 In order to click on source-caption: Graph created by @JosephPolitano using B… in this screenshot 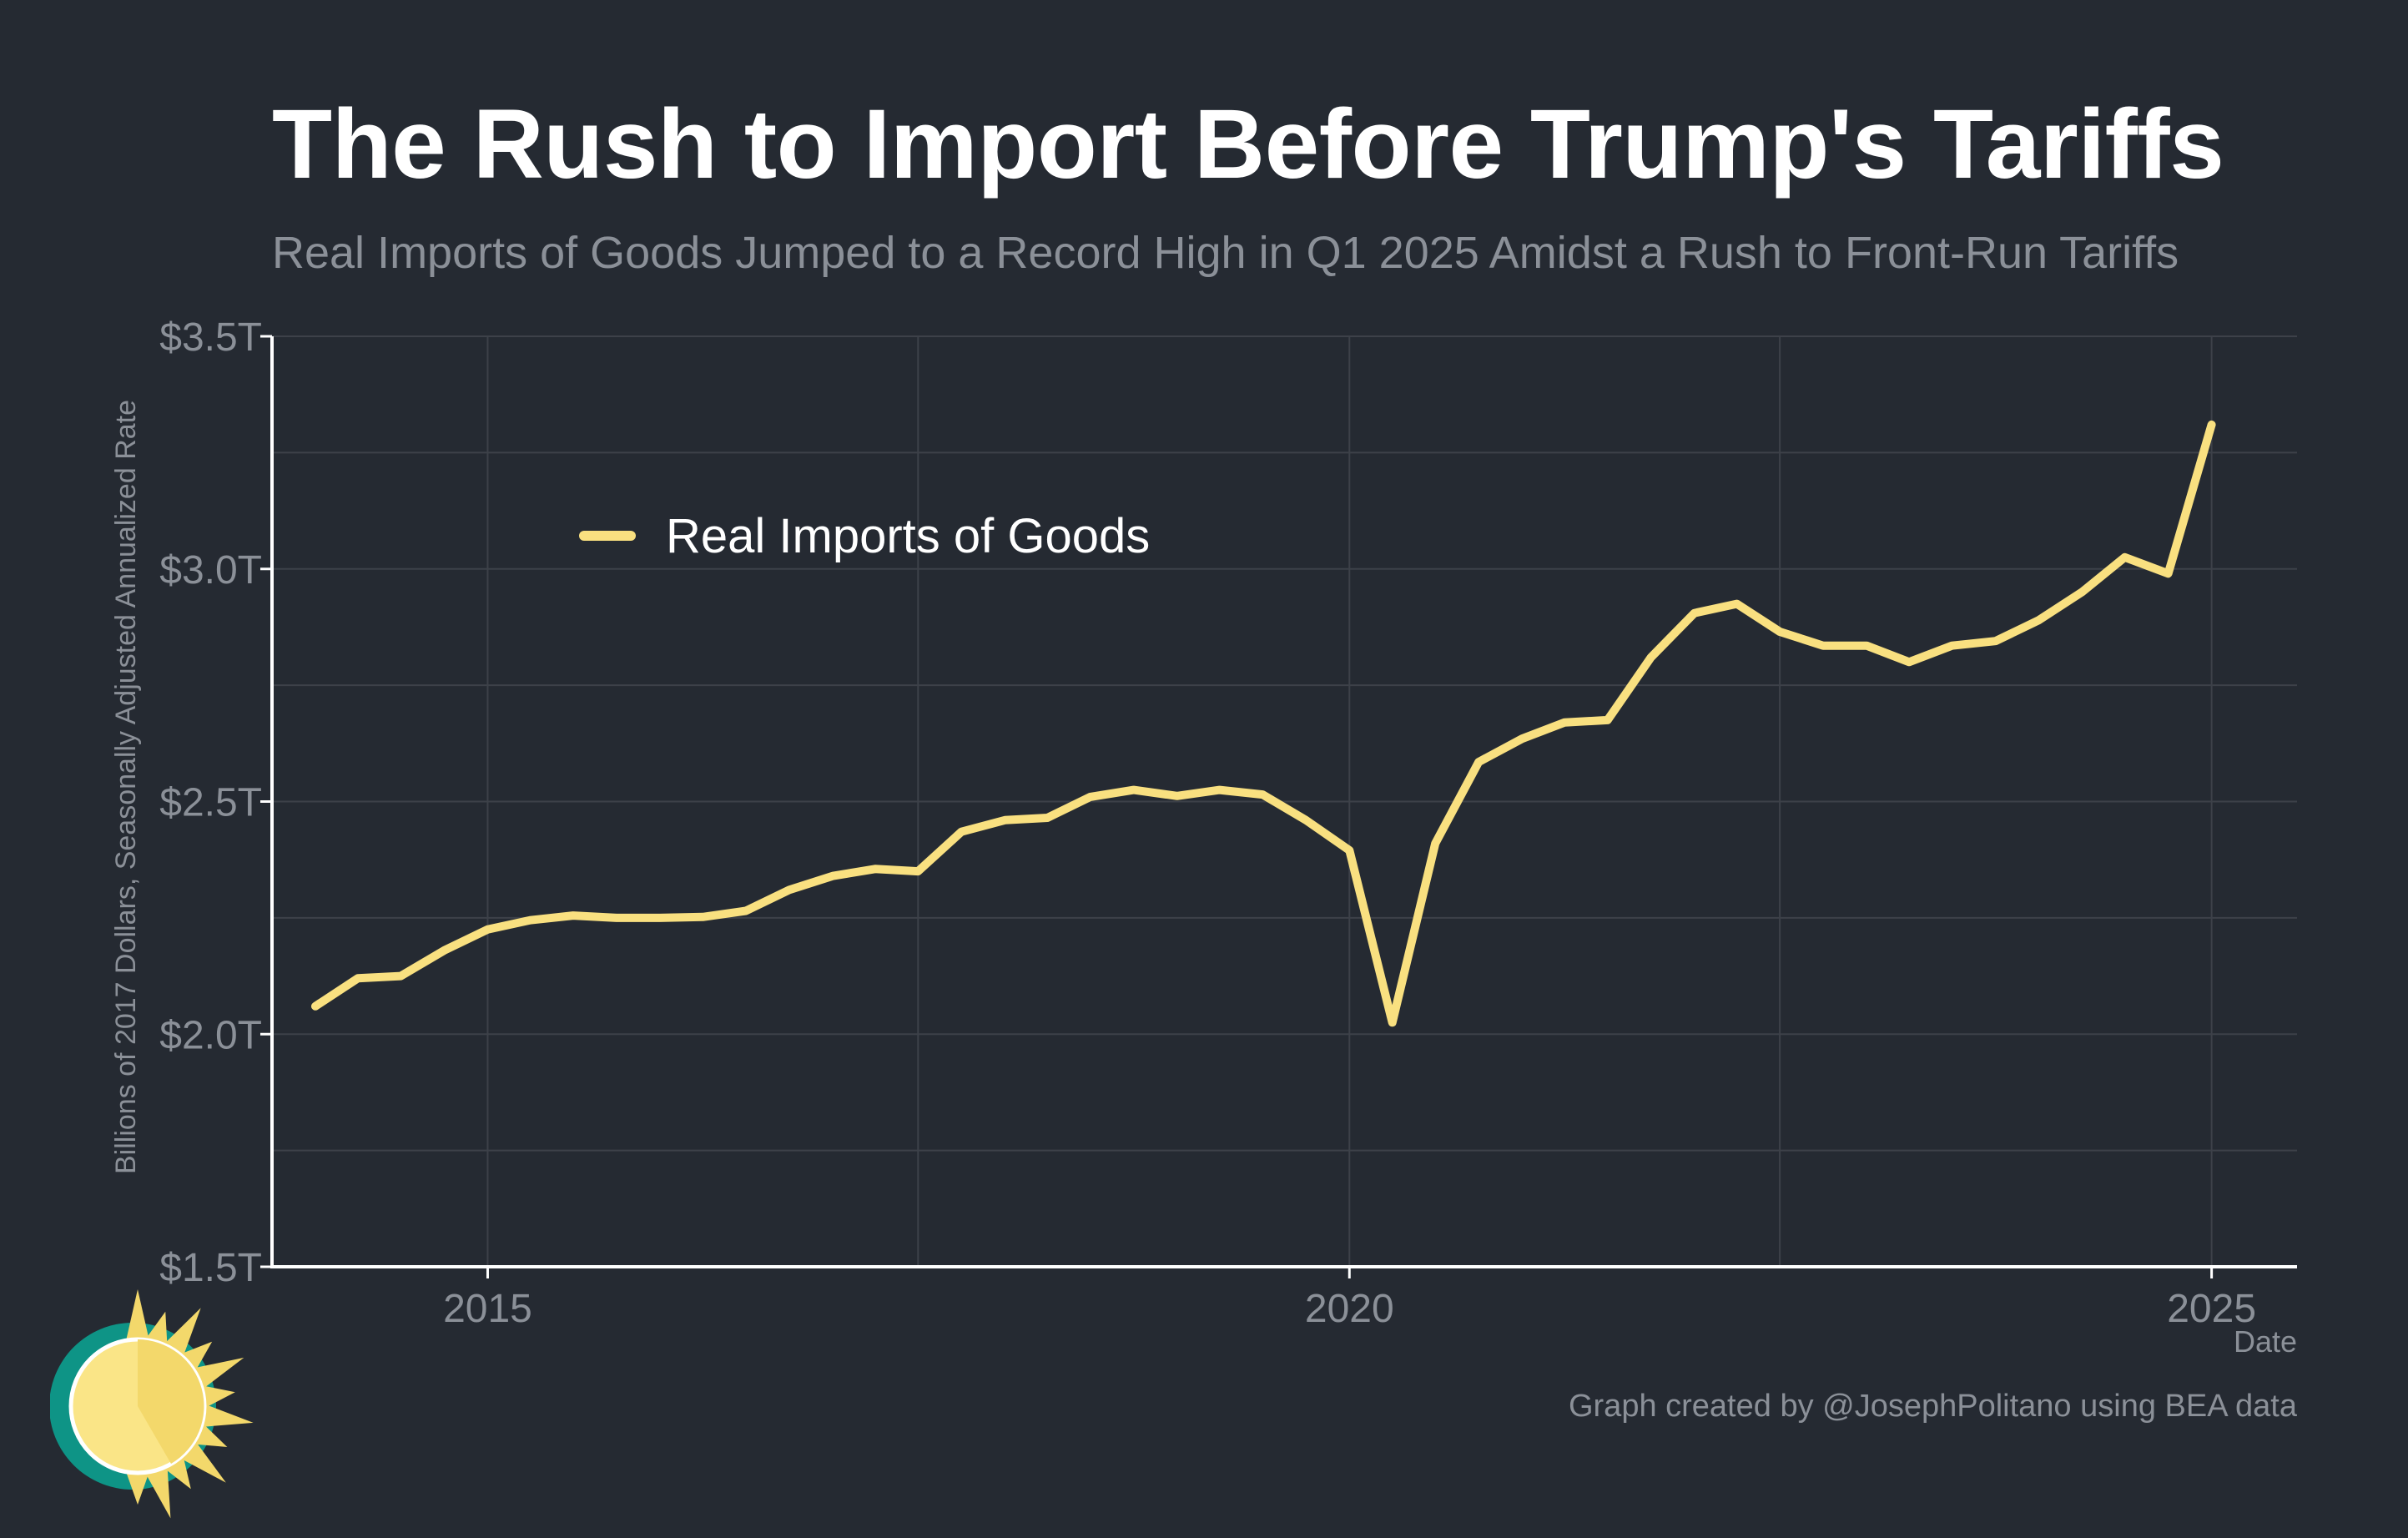, I will do `click(1932, 1406)`.